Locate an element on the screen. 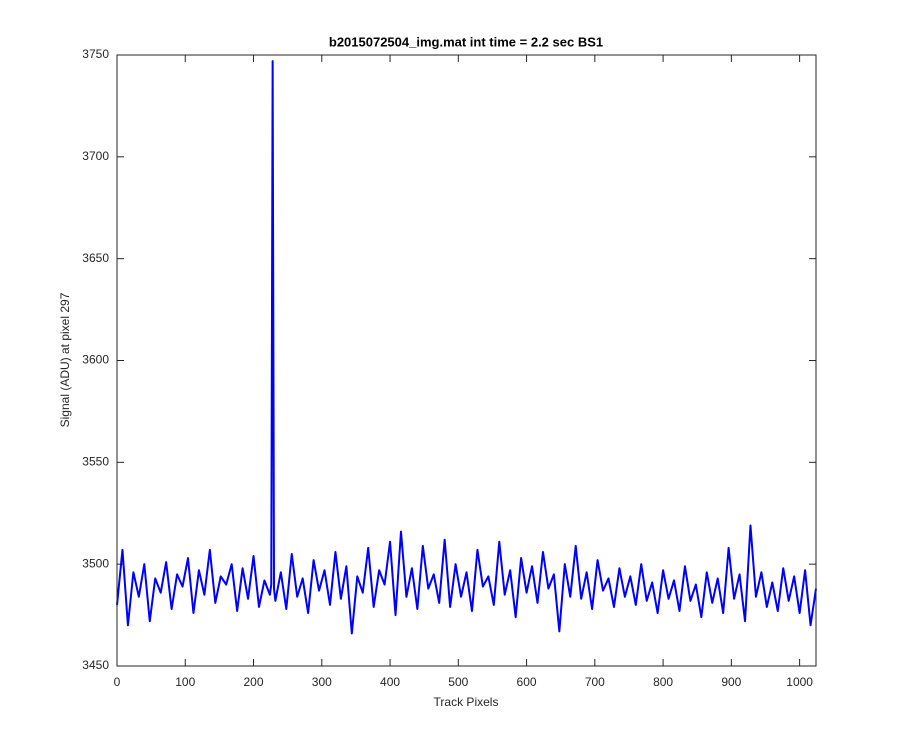  x-tick-label: 800 is located at coordinates (663, 682).